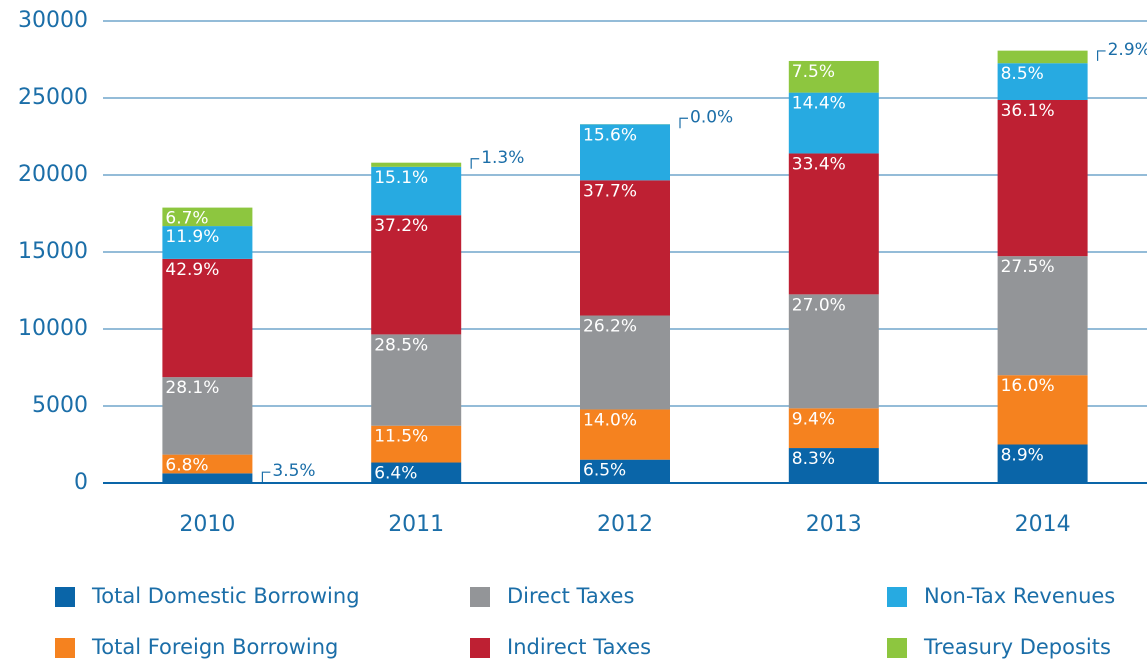 The width and height of the screenshot is (1147, 666). Describe the element at coordinates (1019, 596) in the screenshot. I see `legend-label: Non-Tax Revenues` at that location.